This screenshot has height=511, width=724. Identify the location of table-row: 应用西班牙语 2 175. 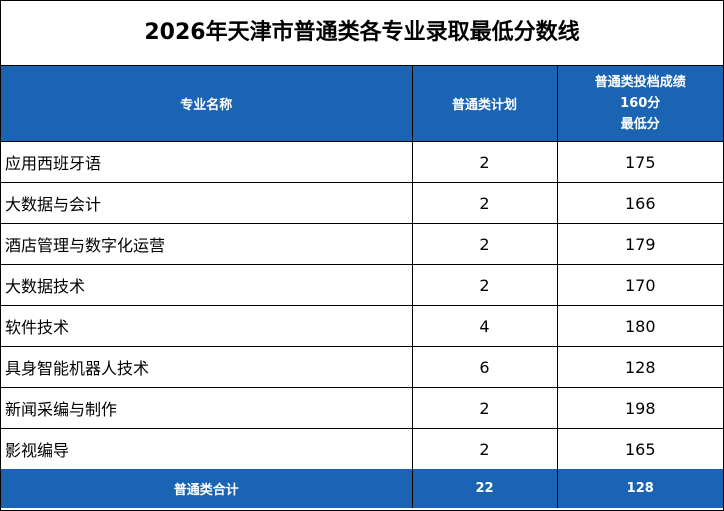
(362, 162).